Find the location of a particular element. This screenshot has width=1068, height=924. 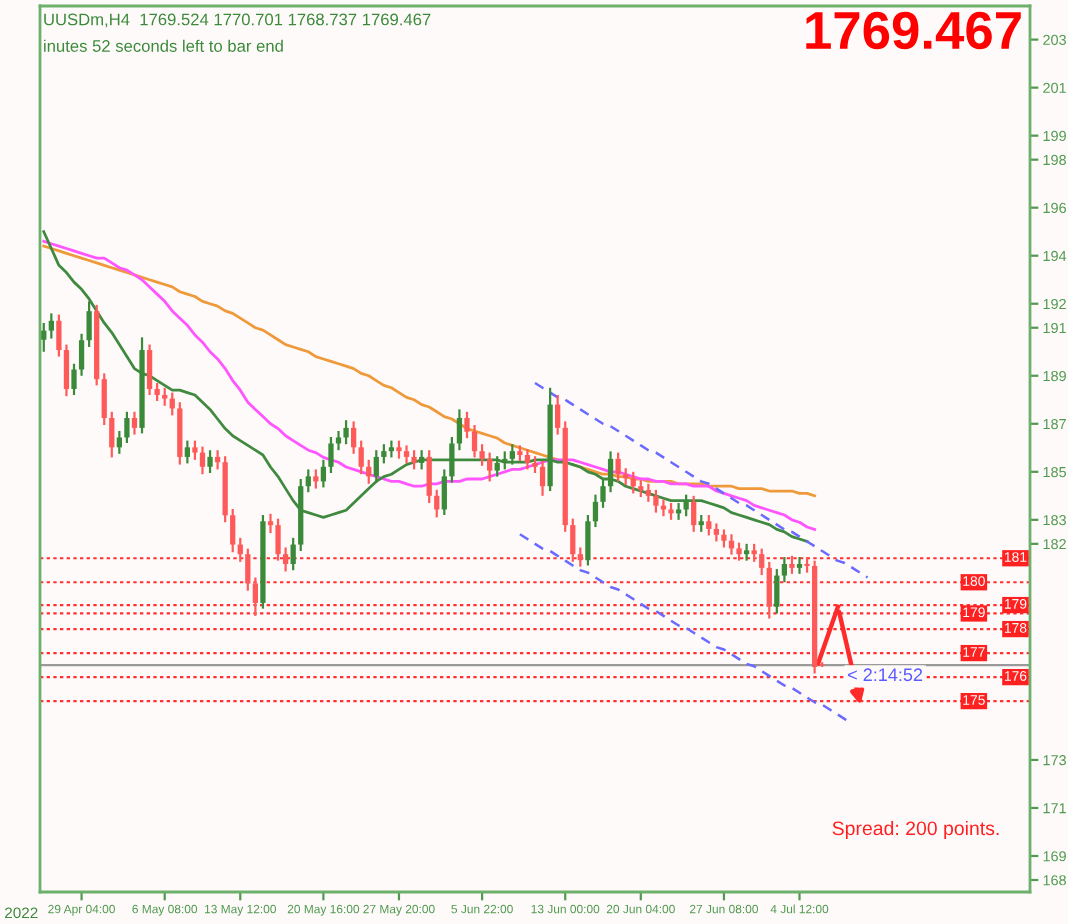

annotation: < 2:14:52 is located at coordinates (885, 675).